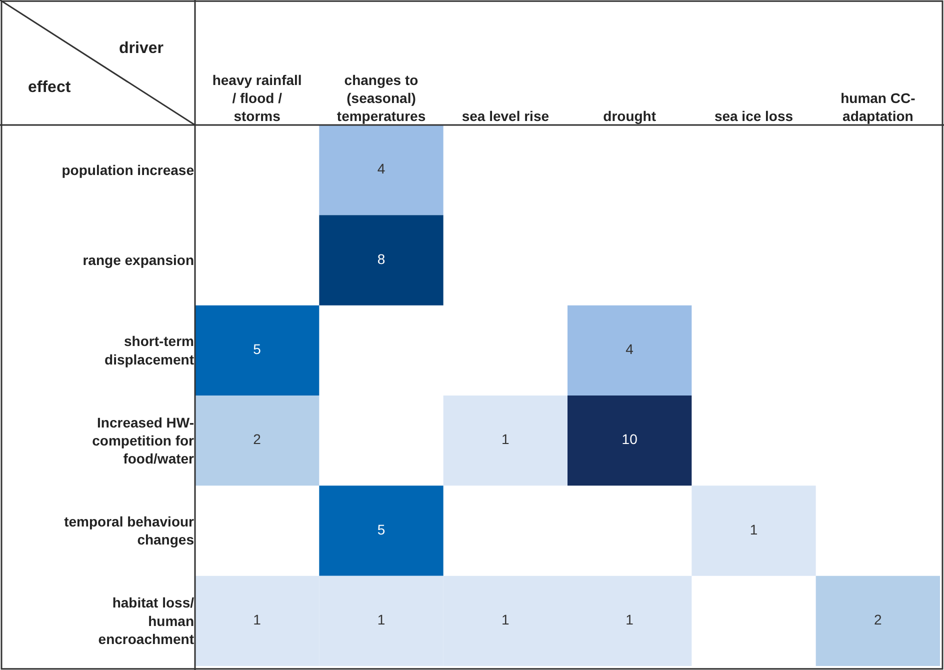 The height and width of the screenshot is (670, 944). I want to click on x-tick-label: sea ice loss, so click(754, 116).